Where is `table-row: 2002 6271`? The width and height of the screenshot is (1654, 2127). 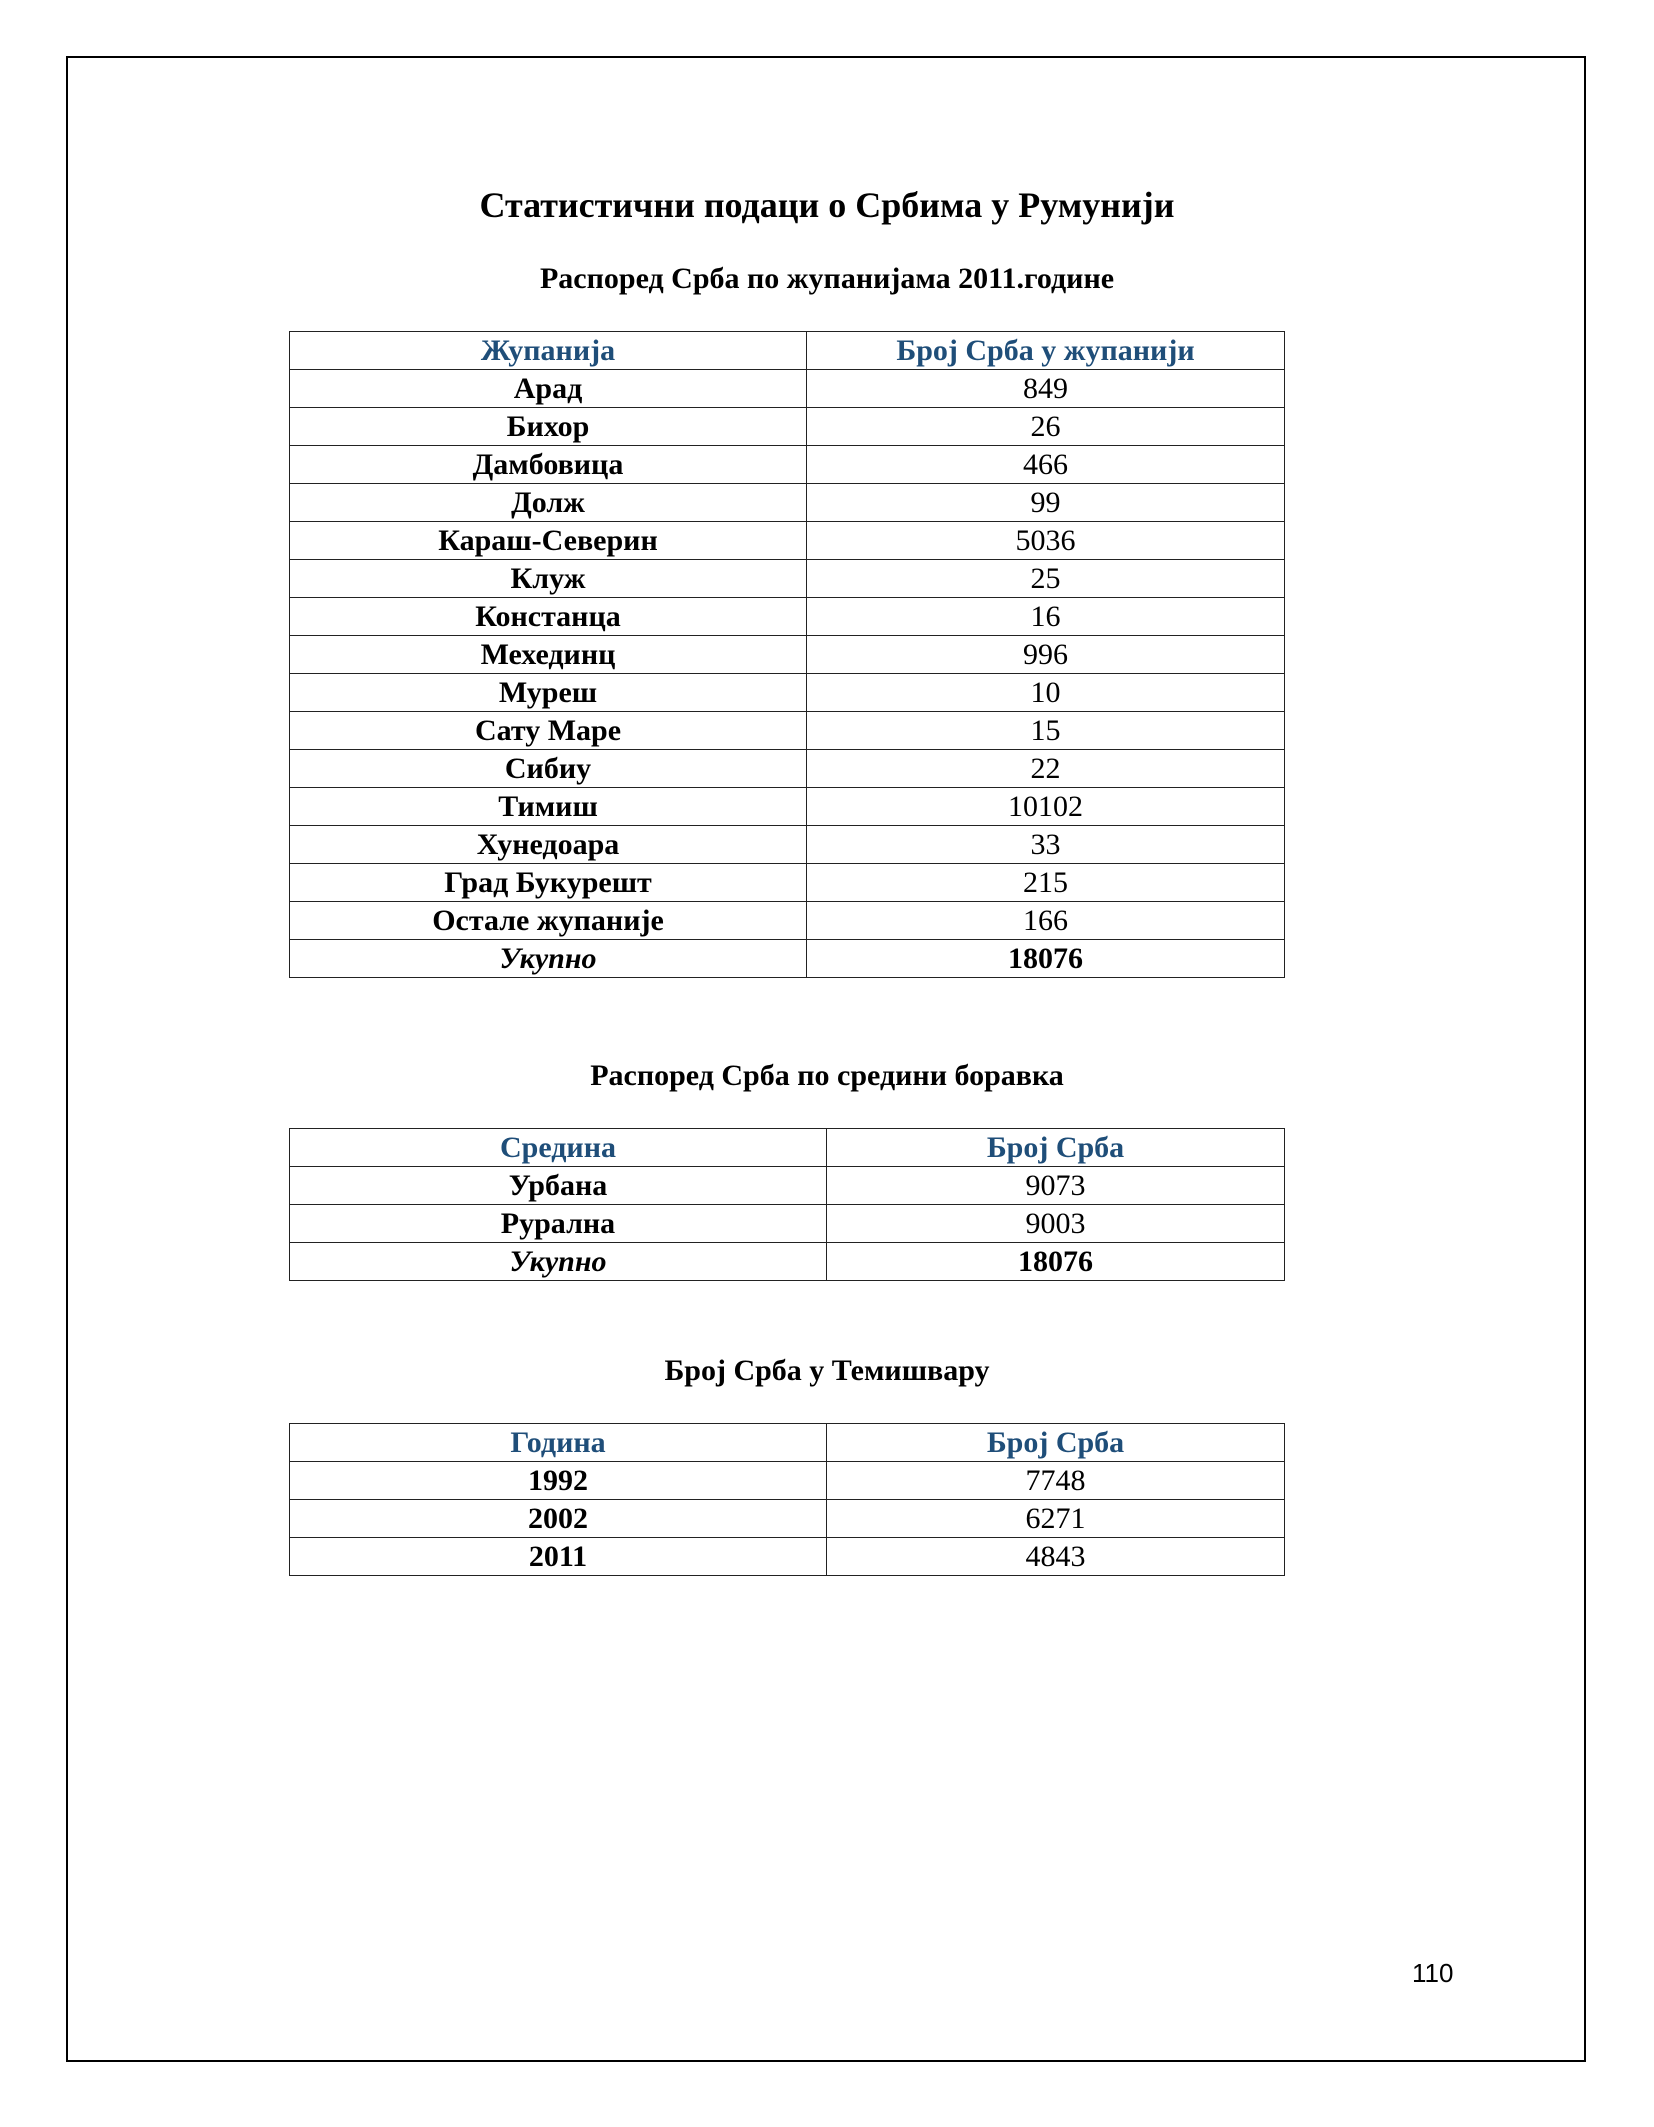 table-row: 2002 6271 is located at coordinates (787, 1518).